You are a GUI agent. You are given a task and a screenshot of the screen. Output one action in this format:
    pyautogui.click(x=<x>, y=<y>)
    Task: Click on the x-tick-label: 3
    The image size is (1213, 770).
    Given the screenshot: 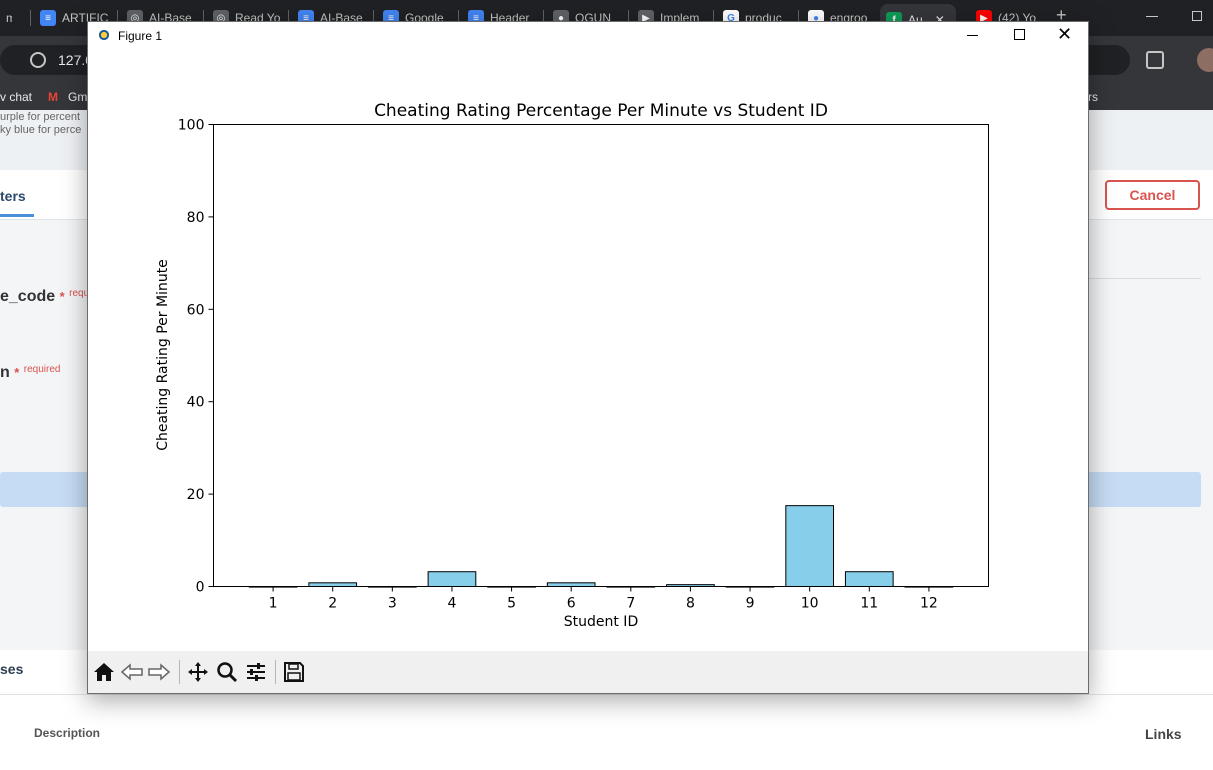 What is the action you would take?
    pyautogui.click(x=392, y=604)
    